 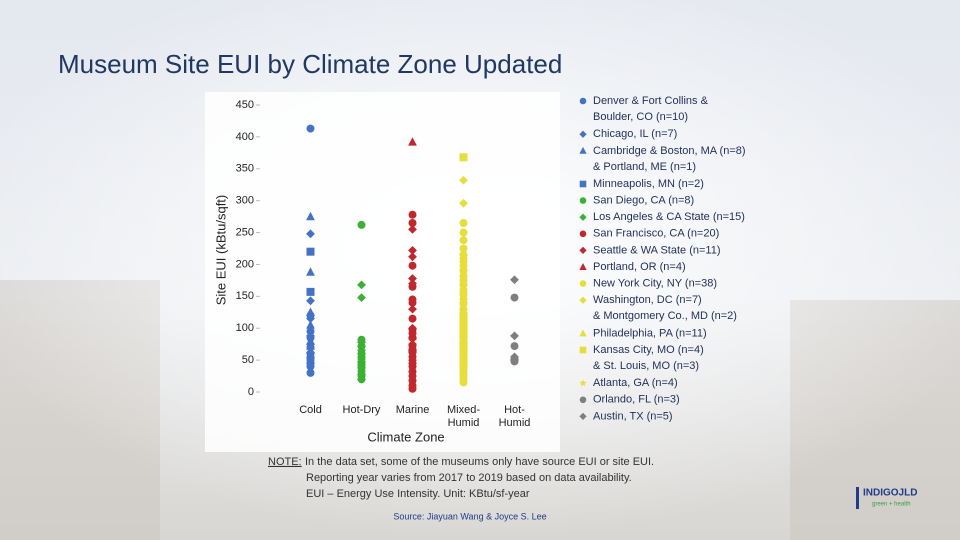 I want to click on x-tick-label: Cold, so click(x=310, y=410).